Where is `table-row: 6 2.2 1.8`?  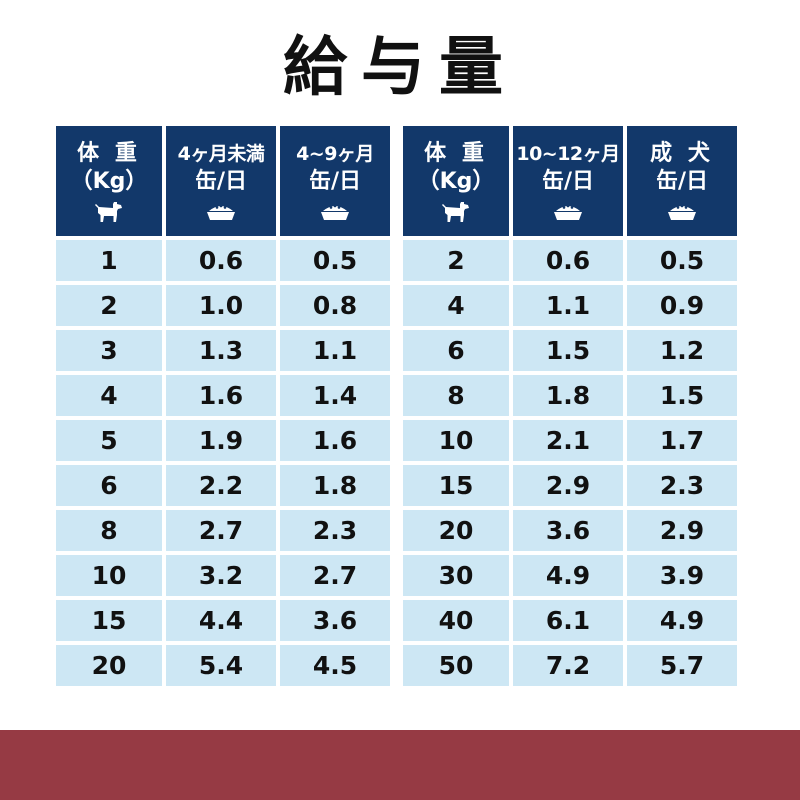
table-row: 6 2.2 1.8 is located at coordinates (223, 483).